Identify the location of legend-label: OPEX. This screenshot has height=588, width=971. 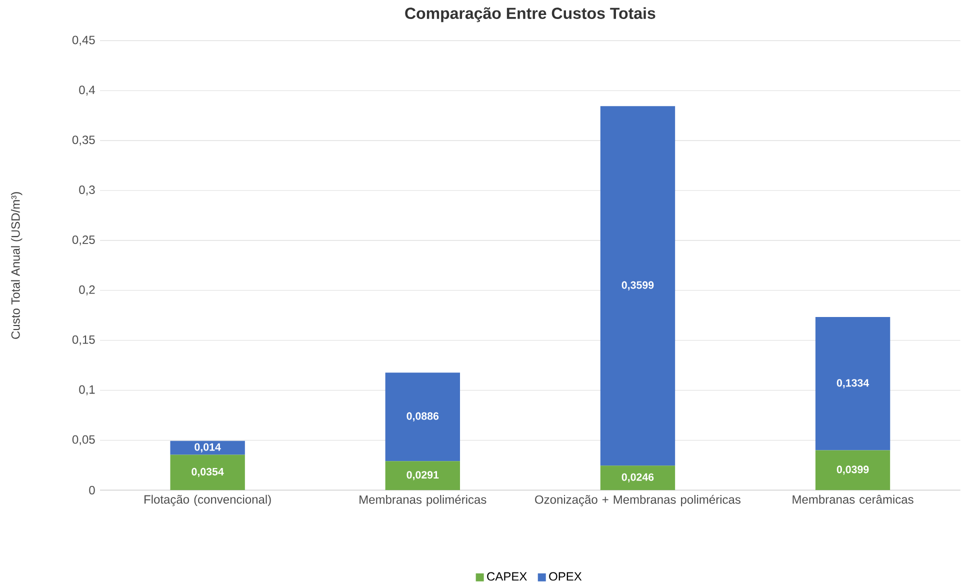
(565, 576).